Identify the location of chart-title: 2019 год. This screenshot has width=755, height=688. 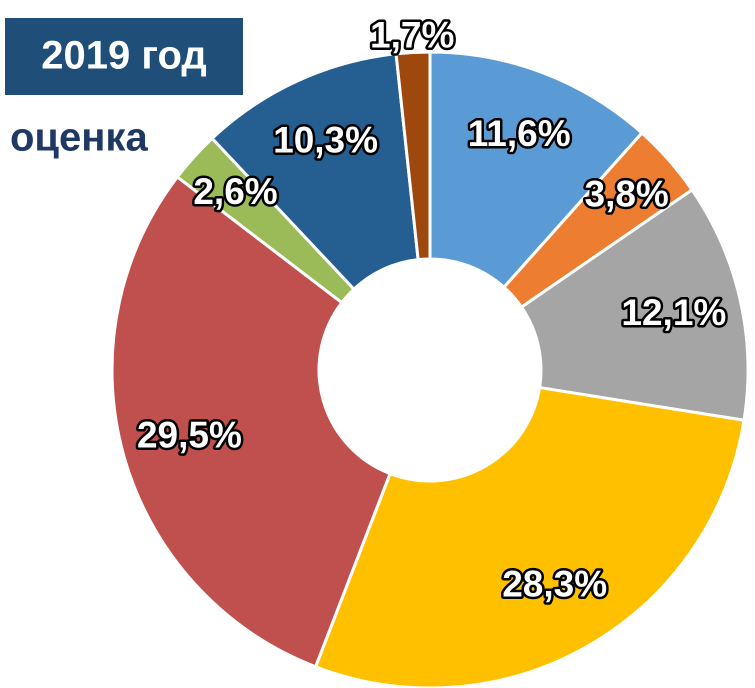
(124, 56).